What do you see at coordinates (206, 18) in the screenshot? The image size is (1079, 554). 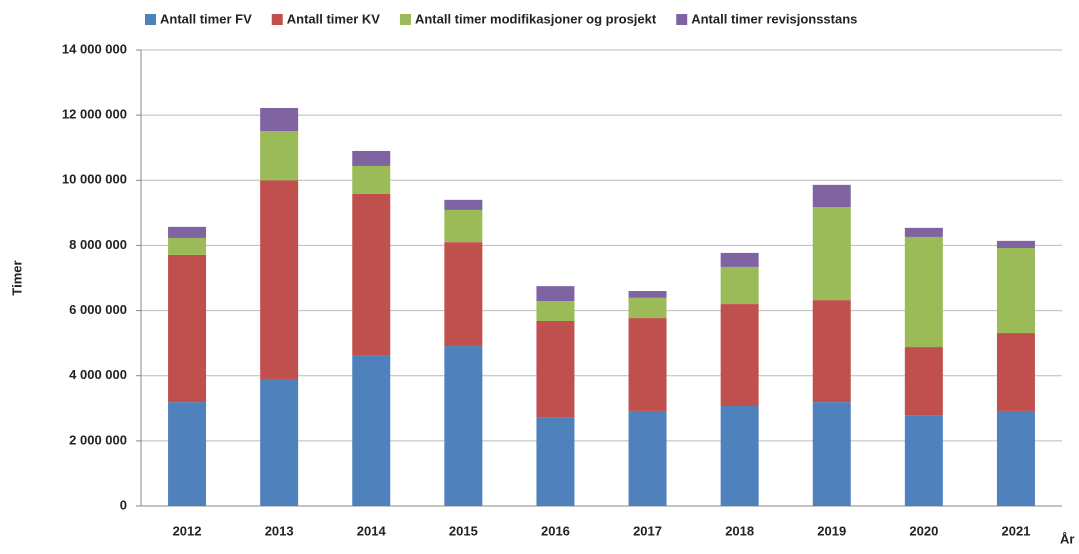 I see `legend-label: Antall timer FV` at bounding box center [206, 18].